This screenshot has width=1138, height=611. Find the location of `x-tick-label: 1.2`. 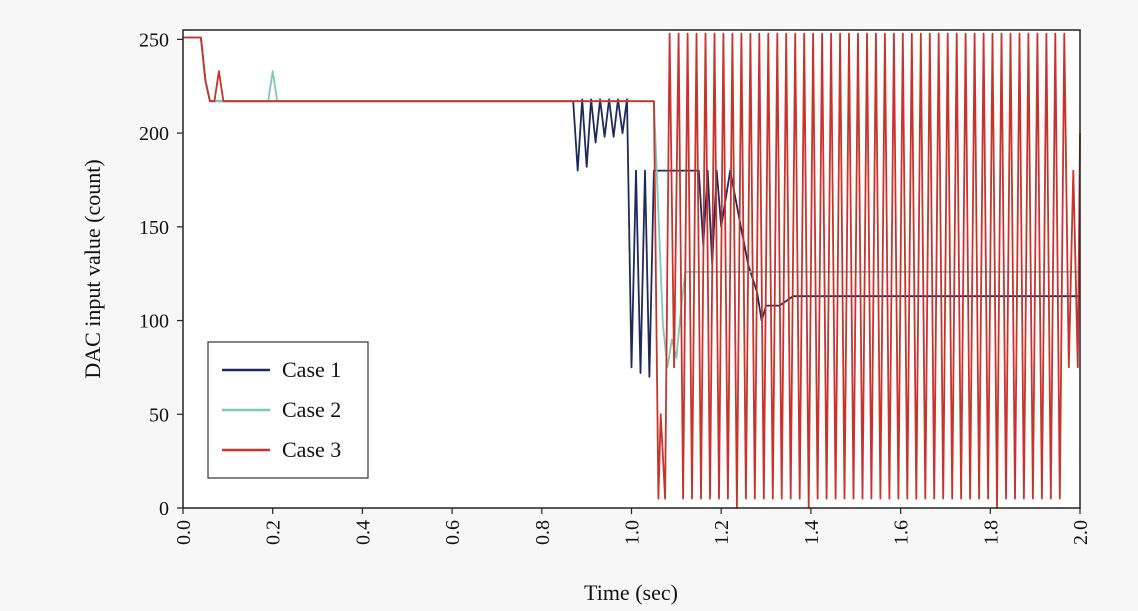

x-tick-label: 1.2 is located at coordinates (722, 532).